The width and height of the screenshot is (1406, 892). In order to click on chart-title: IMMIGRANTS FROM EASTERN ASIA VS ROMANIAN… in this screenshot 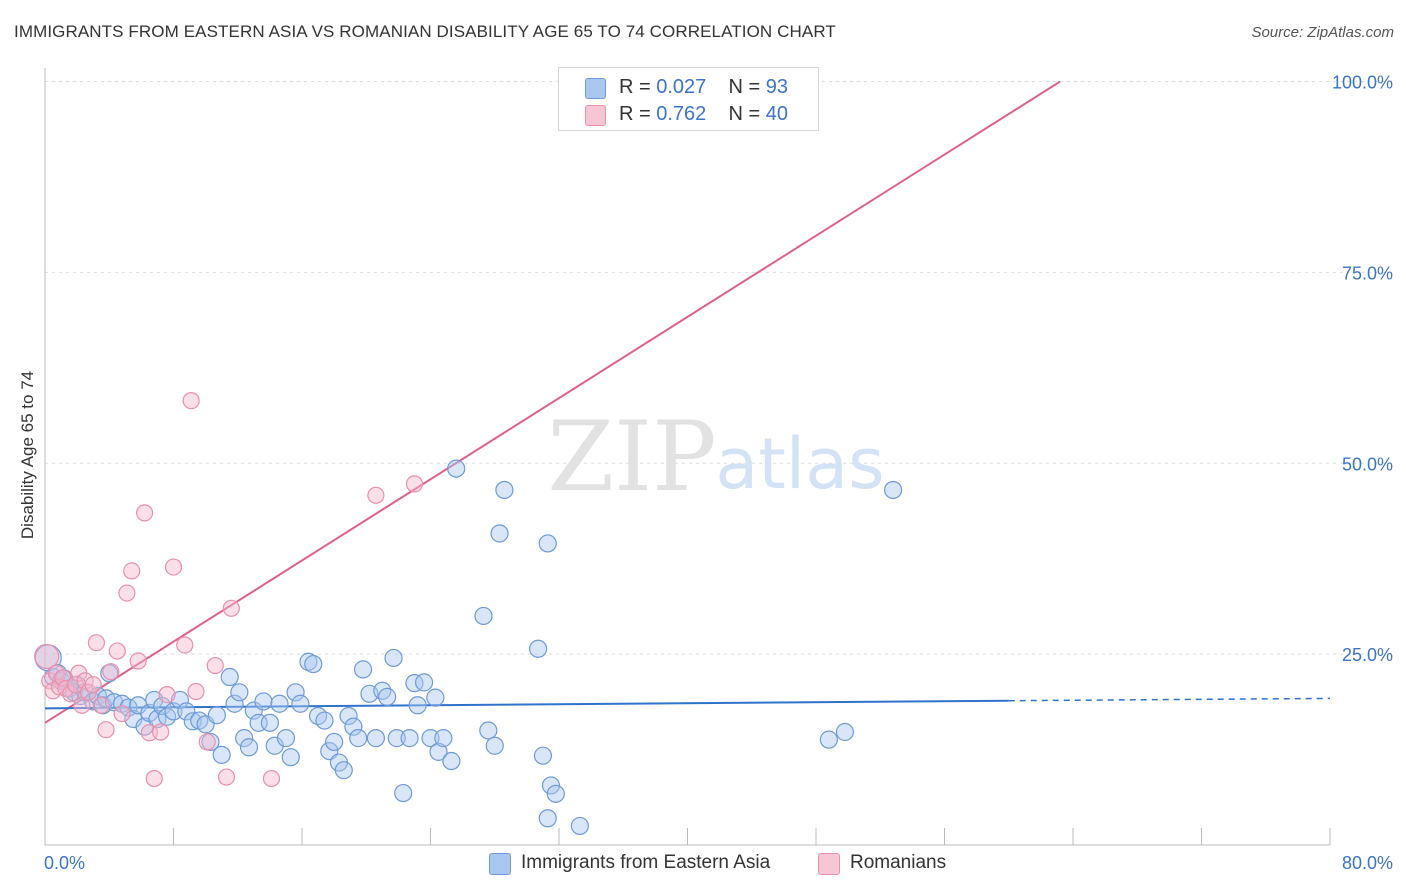, I will do `click(425, 31)`.